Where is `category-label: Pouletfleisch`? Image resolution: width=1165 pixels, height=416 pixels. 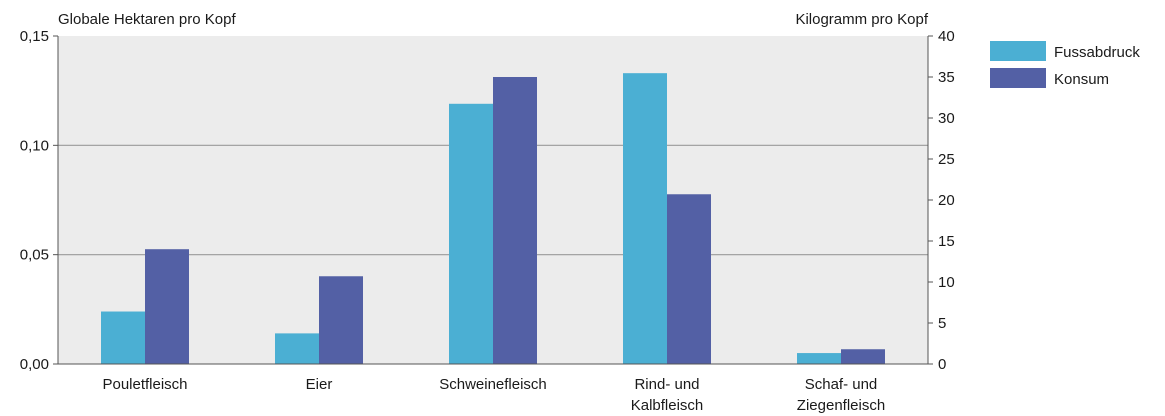
category-label: Pouletfleisch is located at coordinates (144, 384).